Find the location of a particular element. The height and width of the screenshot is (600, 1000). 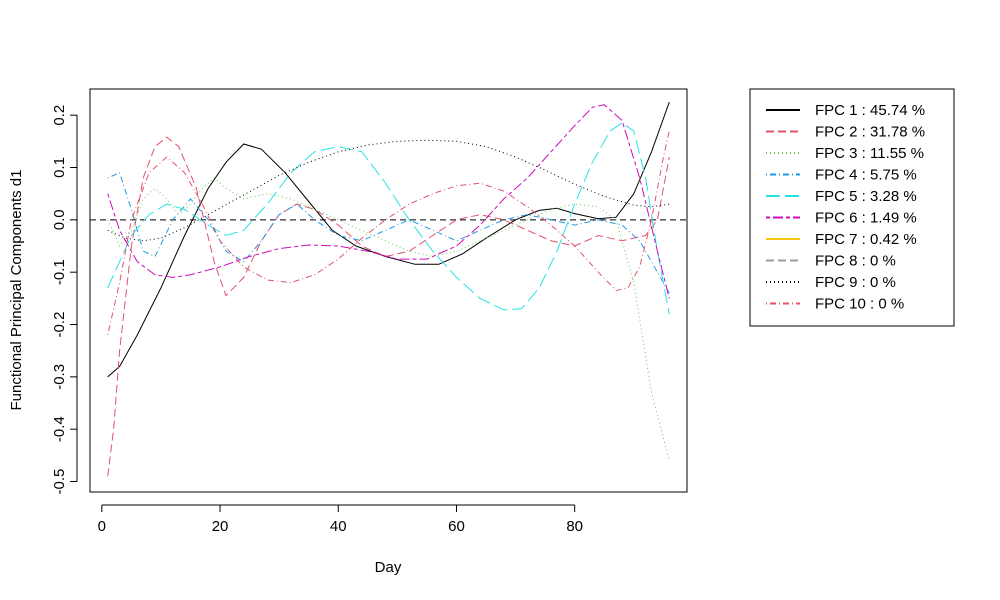

legend-label-fpc-3: FPC 3 : 11.55 % is located at coordinates (869, 153).